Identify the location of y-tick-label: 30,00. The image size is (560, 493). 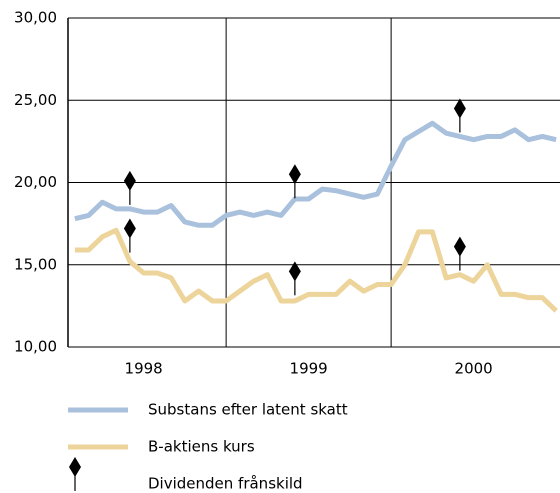
(35, 18).